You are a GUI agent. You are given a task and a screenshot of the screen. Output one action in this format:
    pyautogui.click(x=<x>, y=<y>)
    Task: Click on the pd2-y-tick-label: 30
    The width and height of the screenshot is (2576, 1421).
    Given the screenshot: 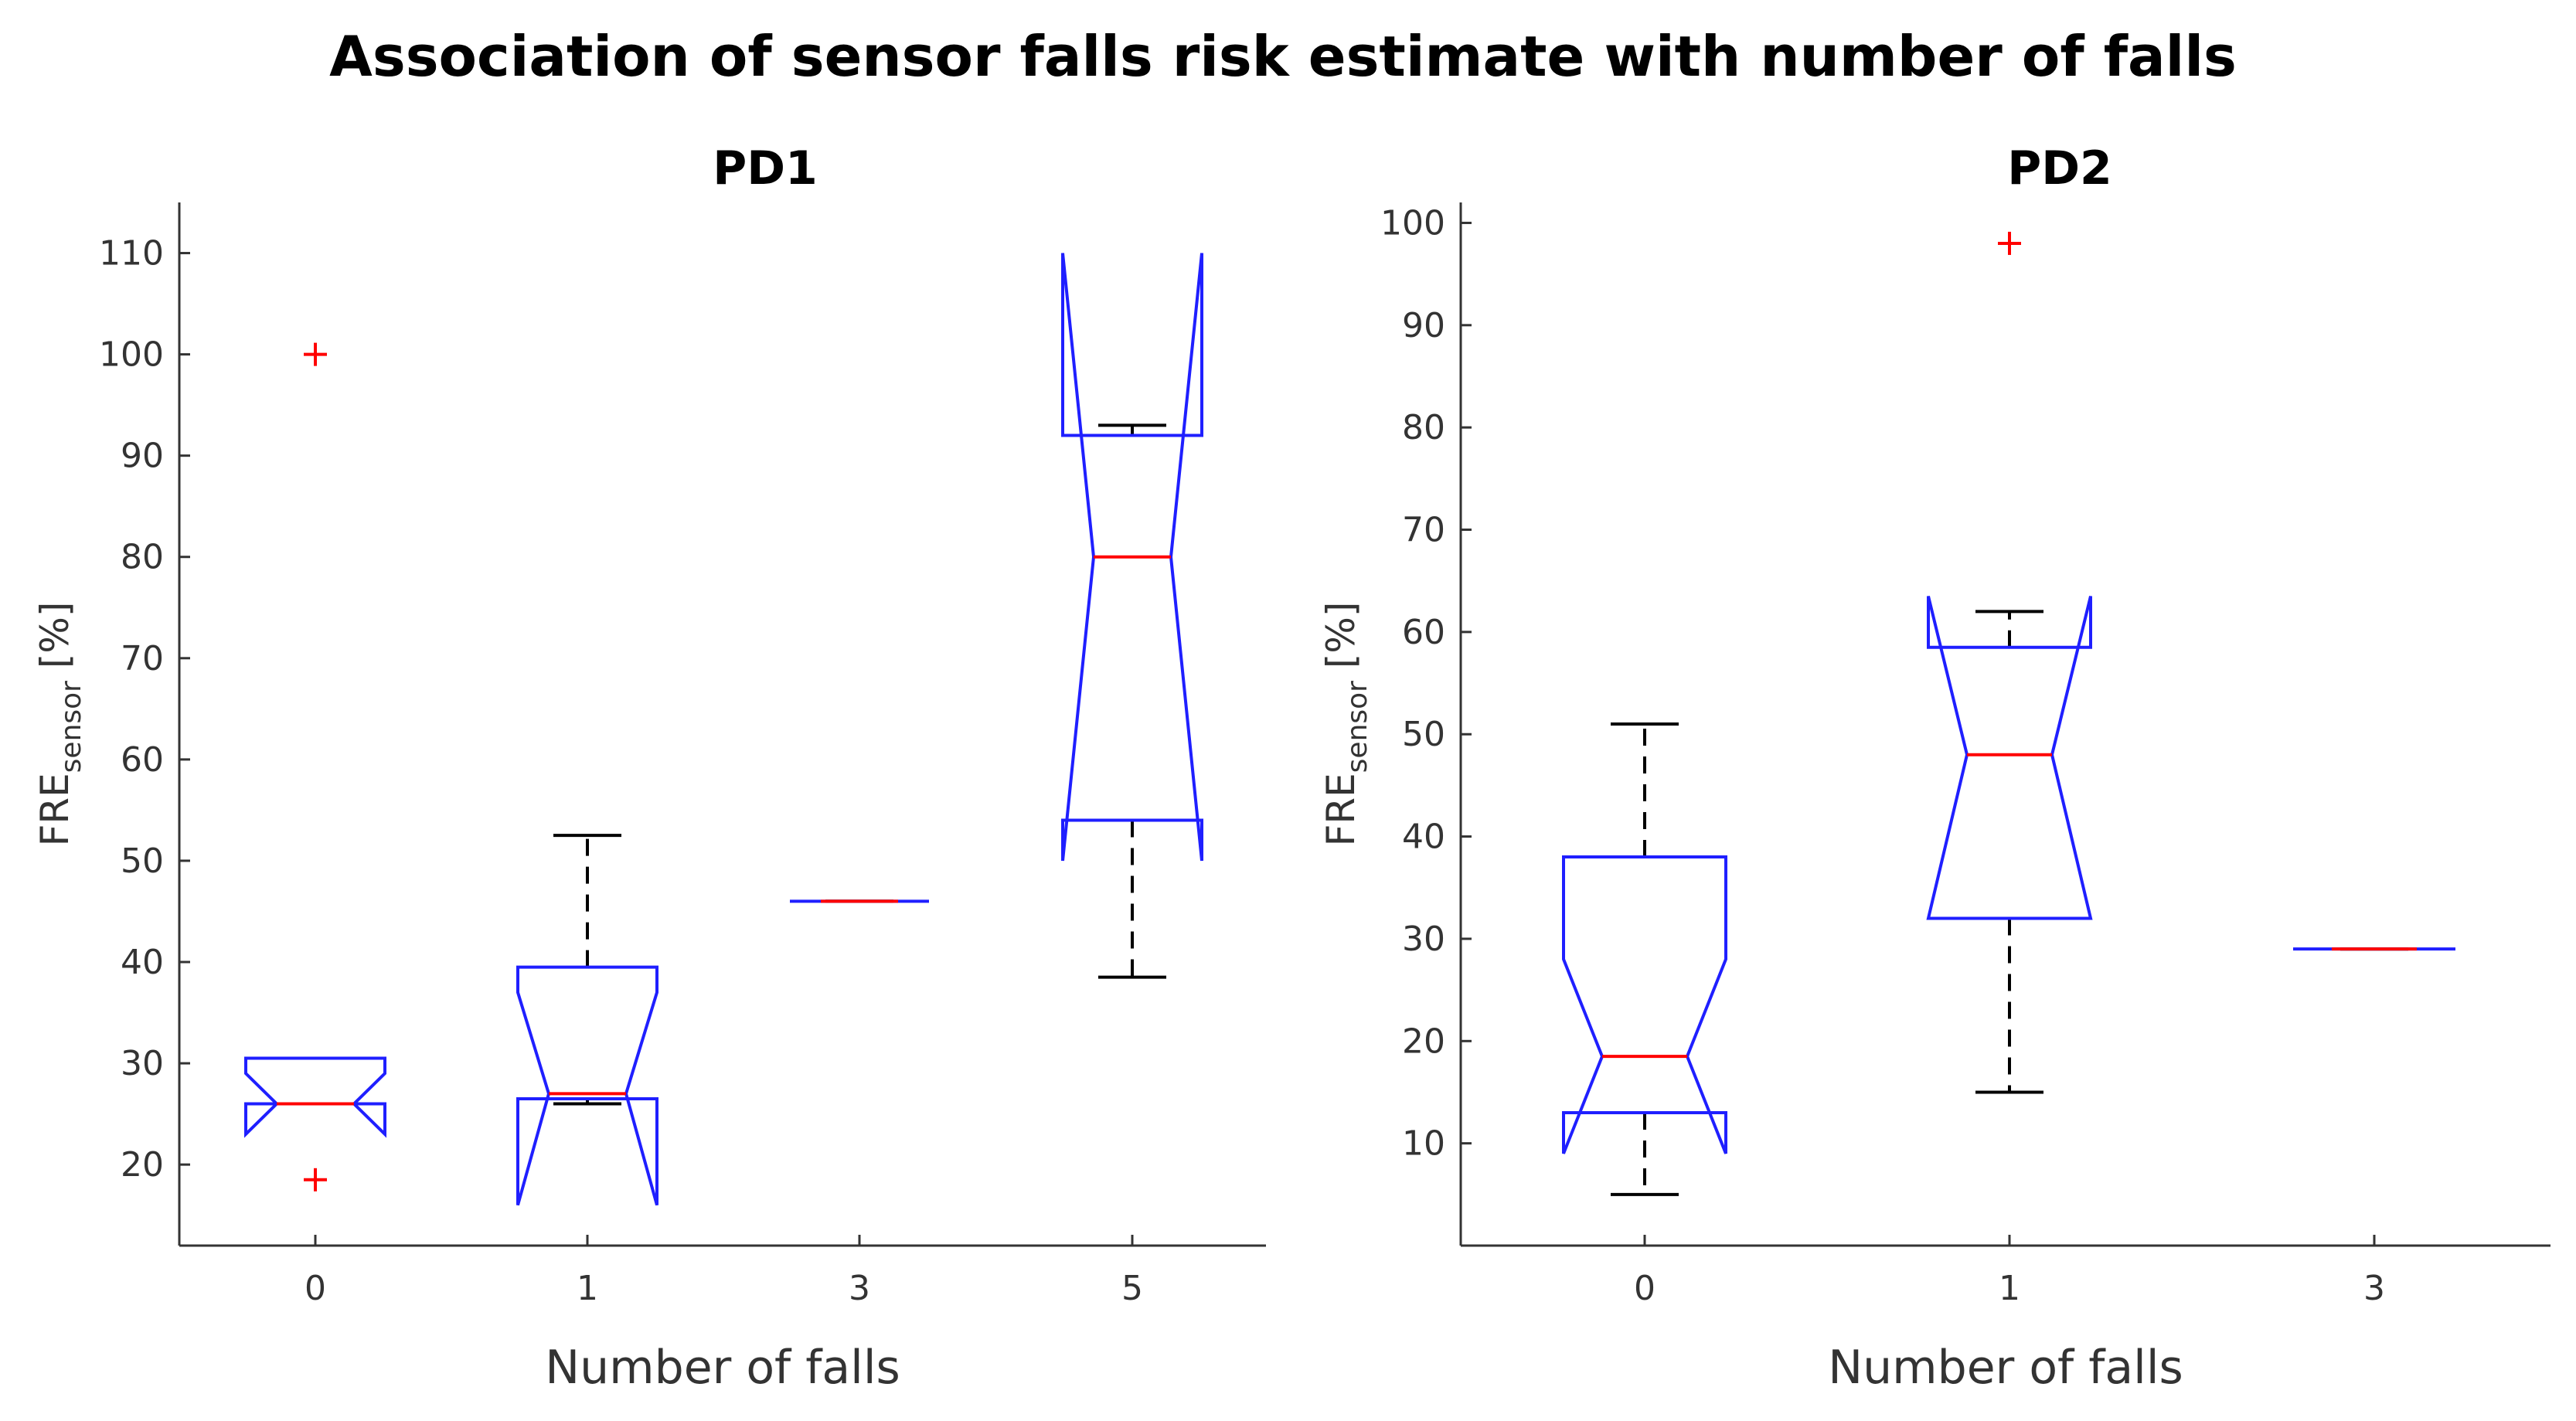 What is the action you would take?
    pyautogui.click(x=1423, y=939)
    